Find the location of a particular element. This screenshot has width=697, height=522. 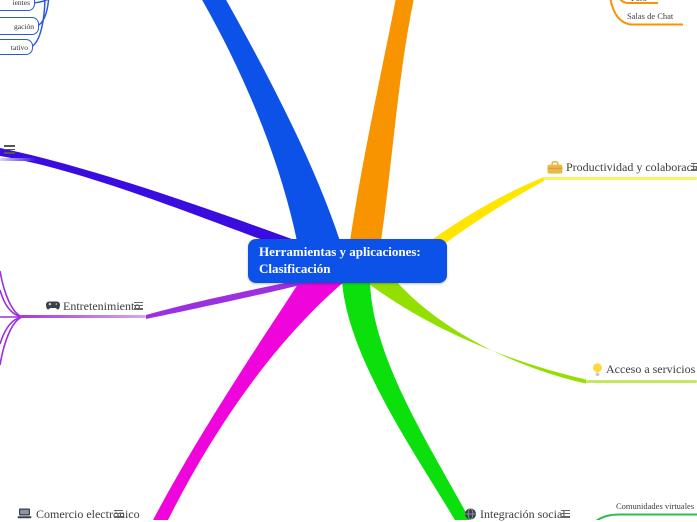

productividad-menu-icon is located at coordinates (694, 167).